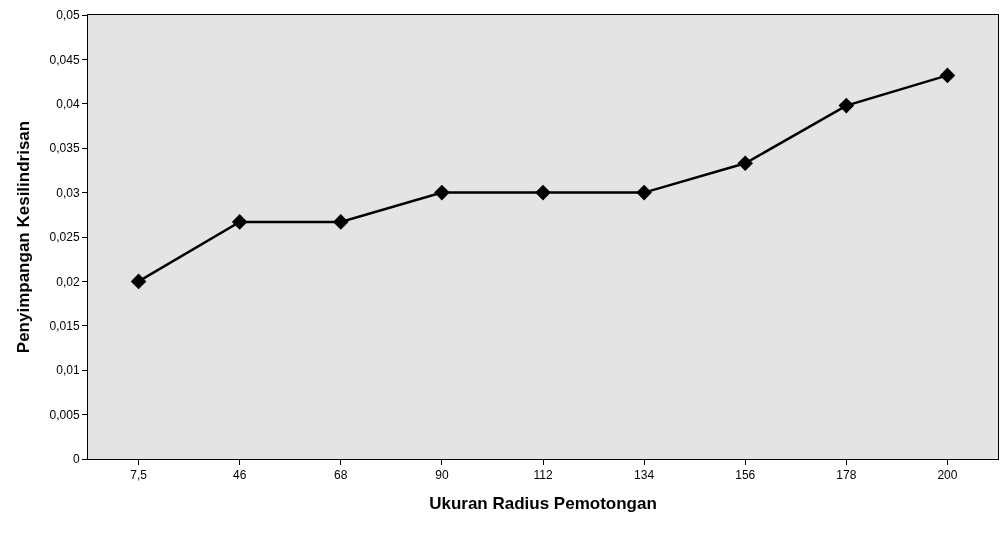 The image size is (1002, 549). I want to click on y-tick-label: 0,02, so click(68, 281).